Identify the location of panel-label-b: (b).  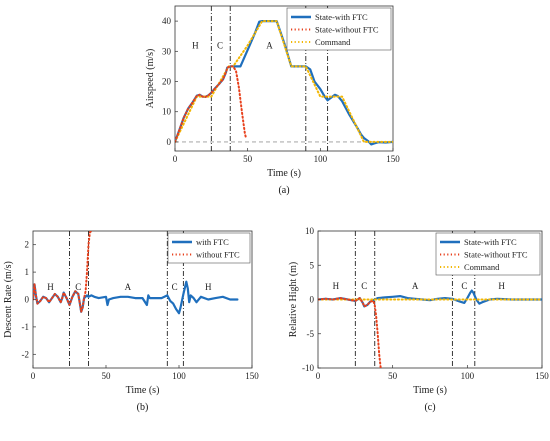
(143, 407).